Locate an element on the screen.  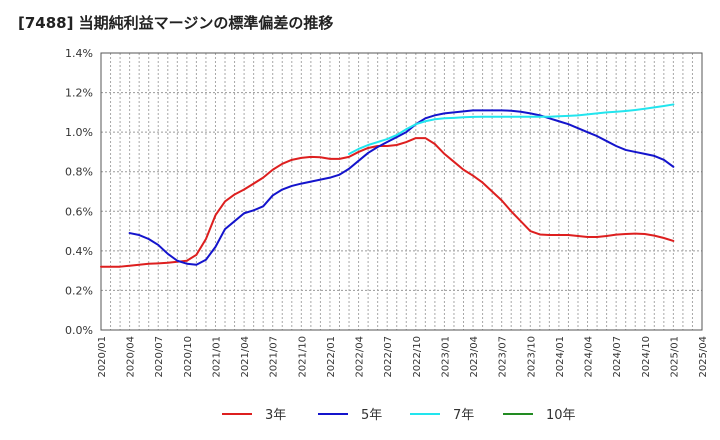
x-tick-label: 2023/10 is located at coordinates (531, 357).